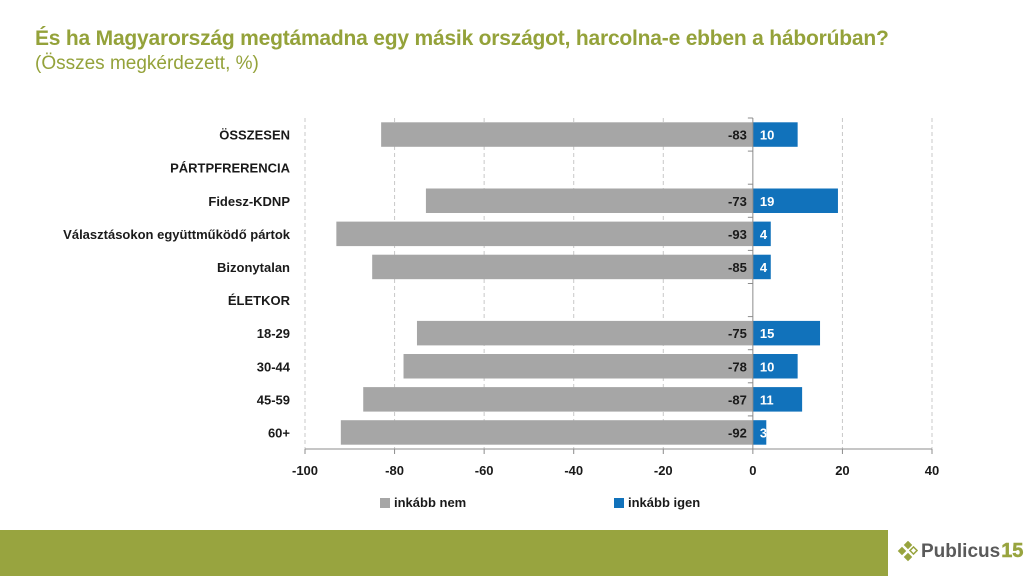  What do you see at coordinates (737, 267) in the screenshot?
I see `data-label-neg: -85` at bounding box center [737, 267].